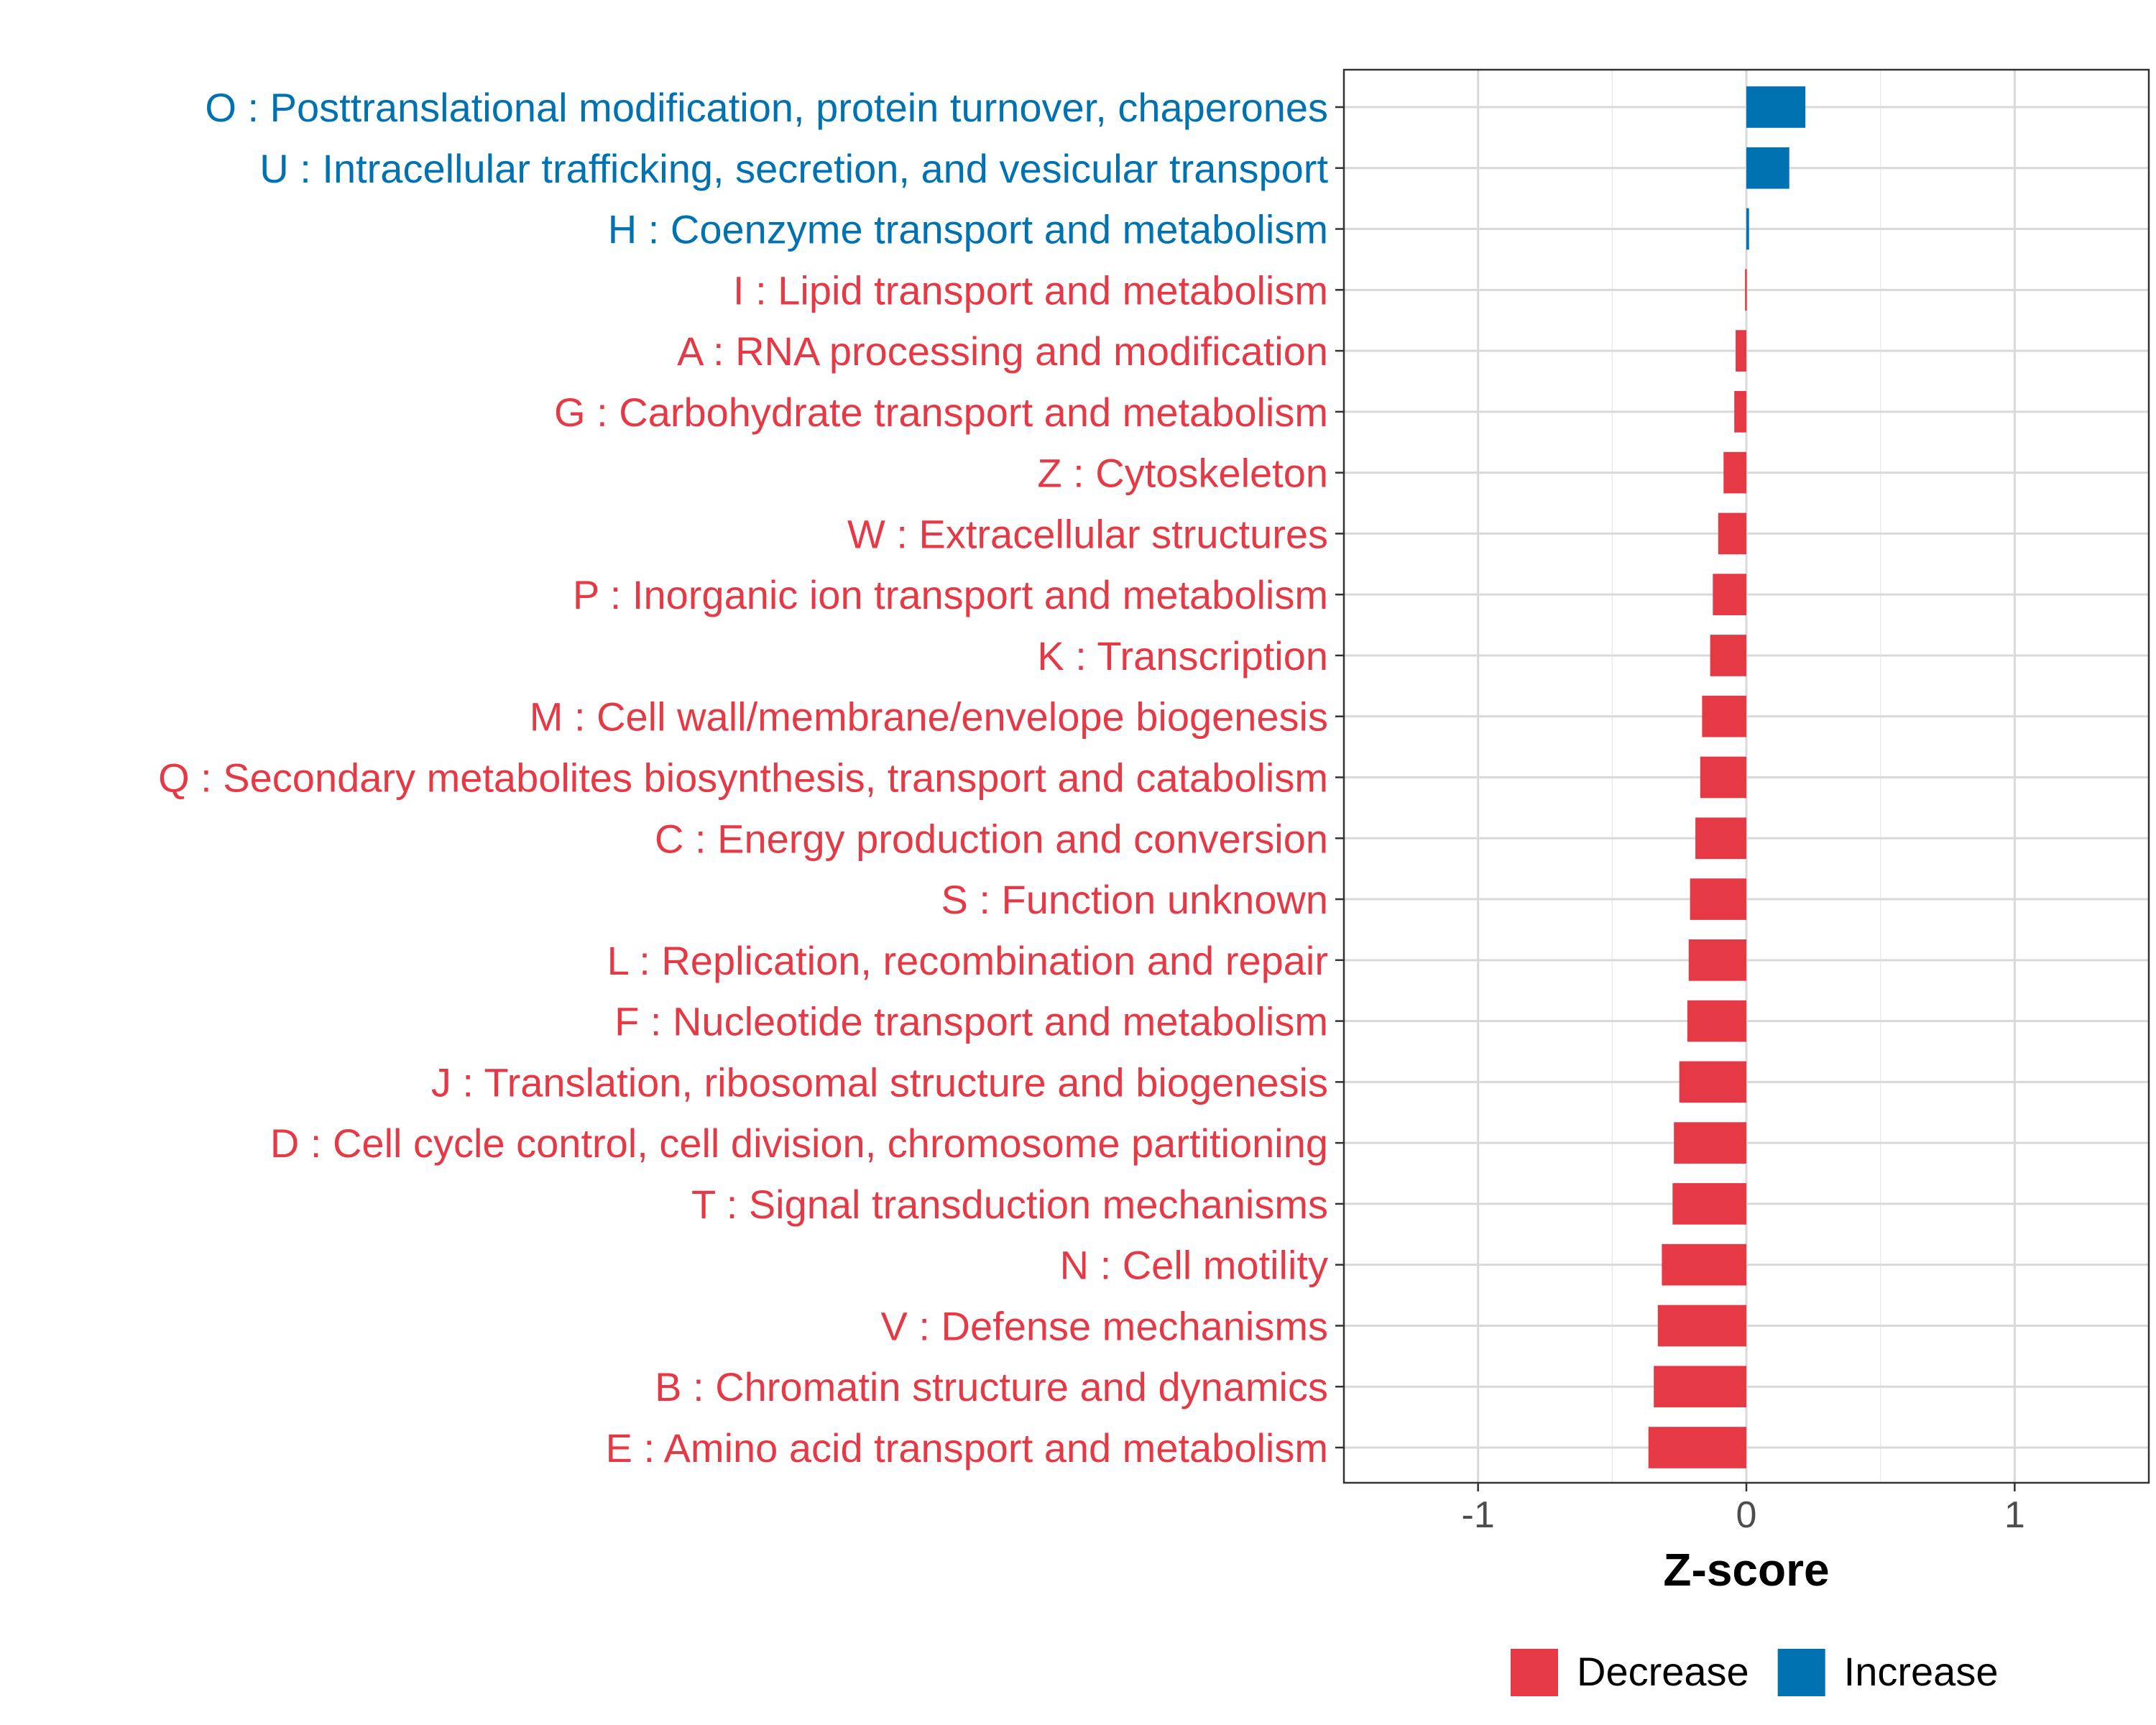  What do you see at coordinates (1741, 351) in the screenshot?
I see `bar-a` at bounding box center [1741, 351].